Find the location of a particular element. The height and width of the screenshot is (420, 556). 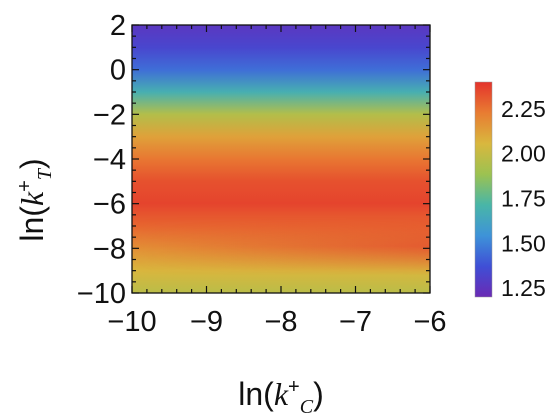

y-axis-title-prefix: ln( is located at coordinates (32, 224).